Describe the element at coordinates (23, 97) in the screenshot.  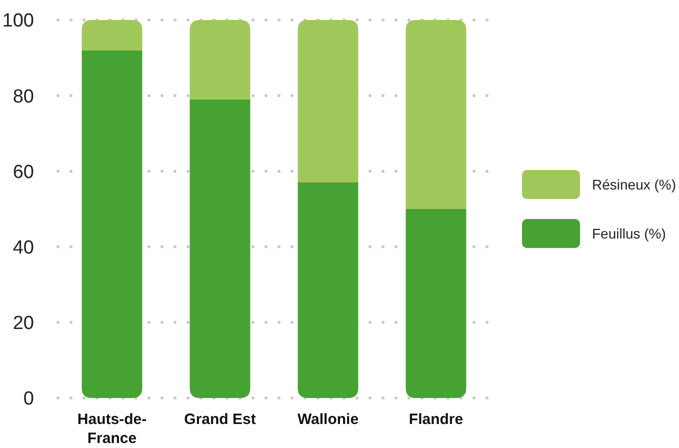
I see `y-tick-label: 80` at that location.